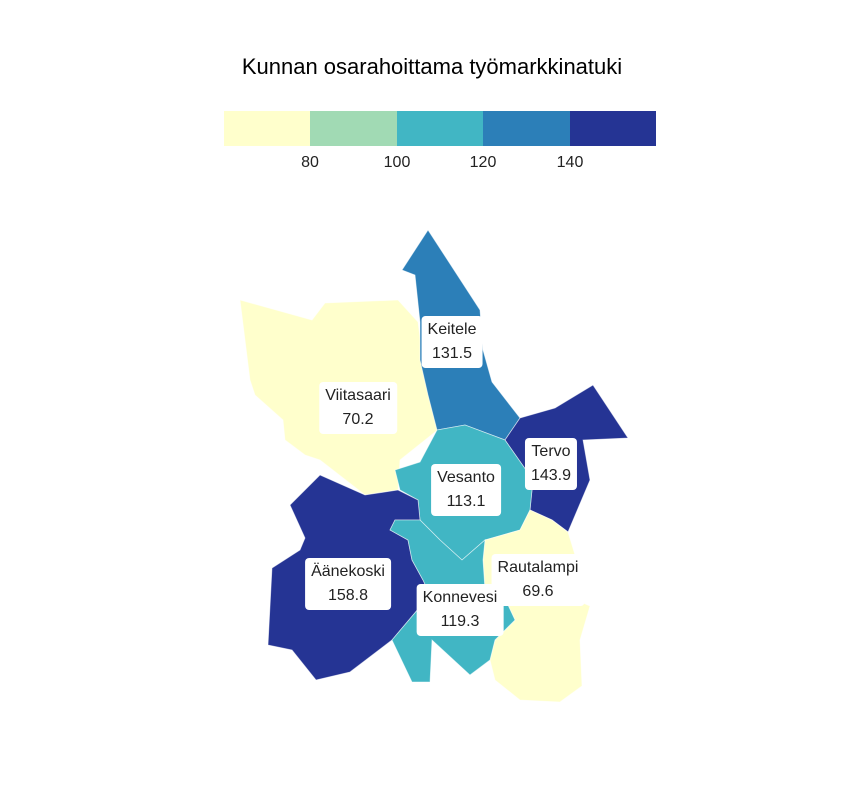  I want to click on region-value: 69.6, so click(538, 591).